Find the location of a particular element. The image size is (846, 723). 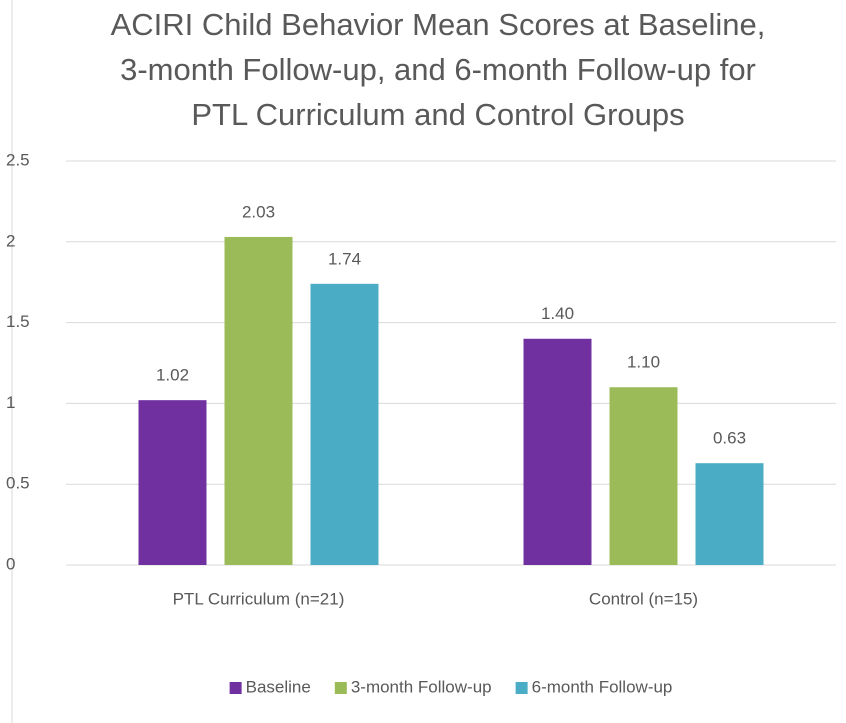

data-label: 1.74 is located at coordinates (344, 258).